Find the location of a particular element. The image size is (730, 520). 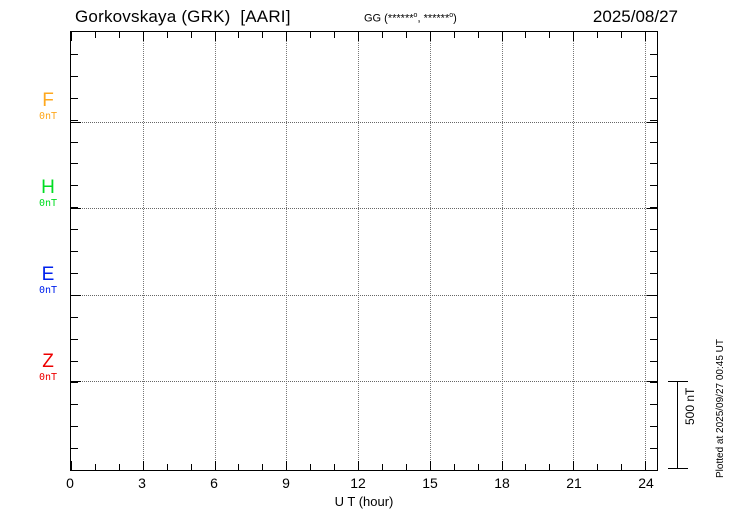

baseline-tick-right-h is located at coordinates (652, 209).